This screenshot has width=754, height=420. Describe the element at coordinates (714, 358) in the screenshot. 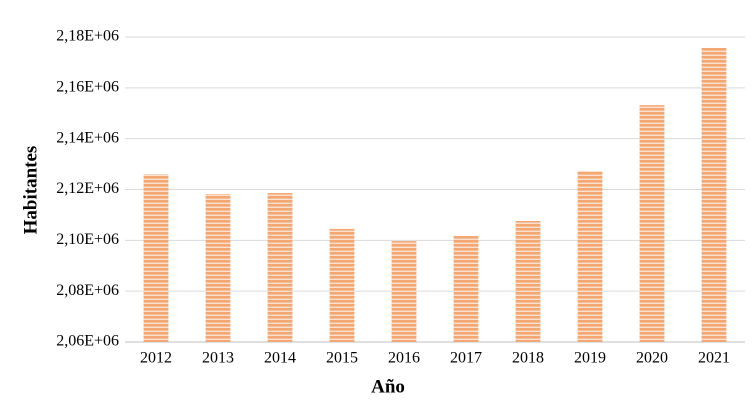

I see `x-tick-label: 2021` at that location.